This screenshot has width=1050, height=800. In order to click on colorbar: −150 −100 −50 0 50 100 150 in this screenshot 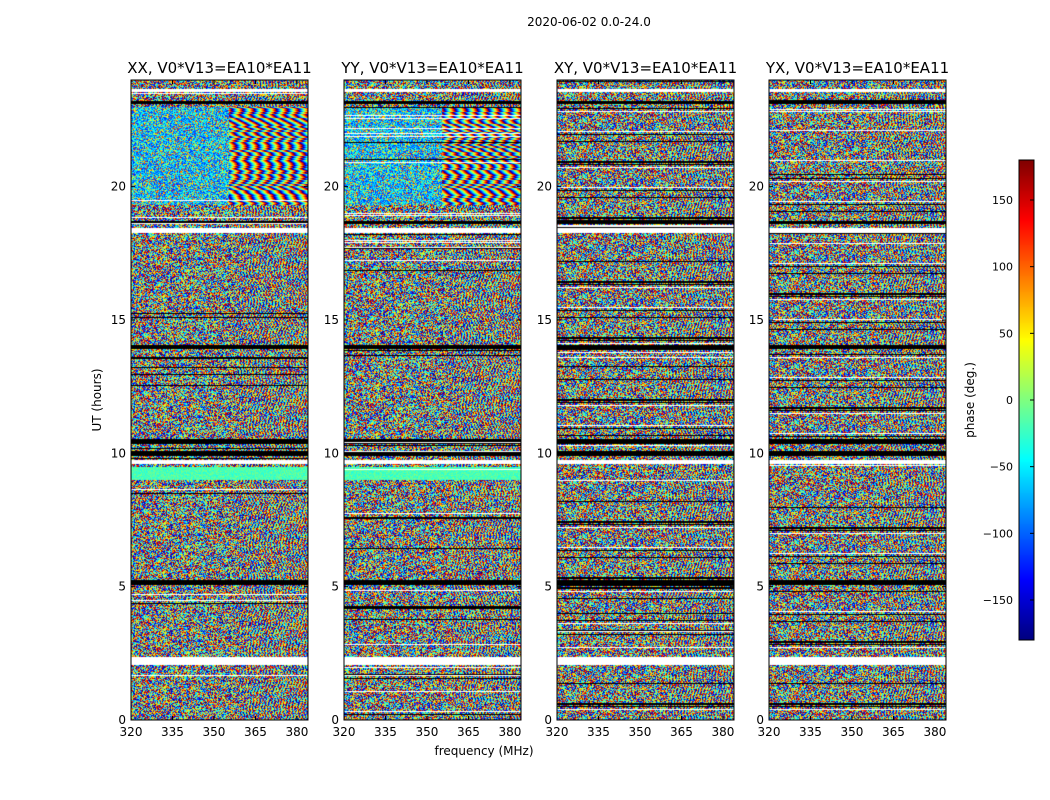, I will do `click(1009, 400)`.